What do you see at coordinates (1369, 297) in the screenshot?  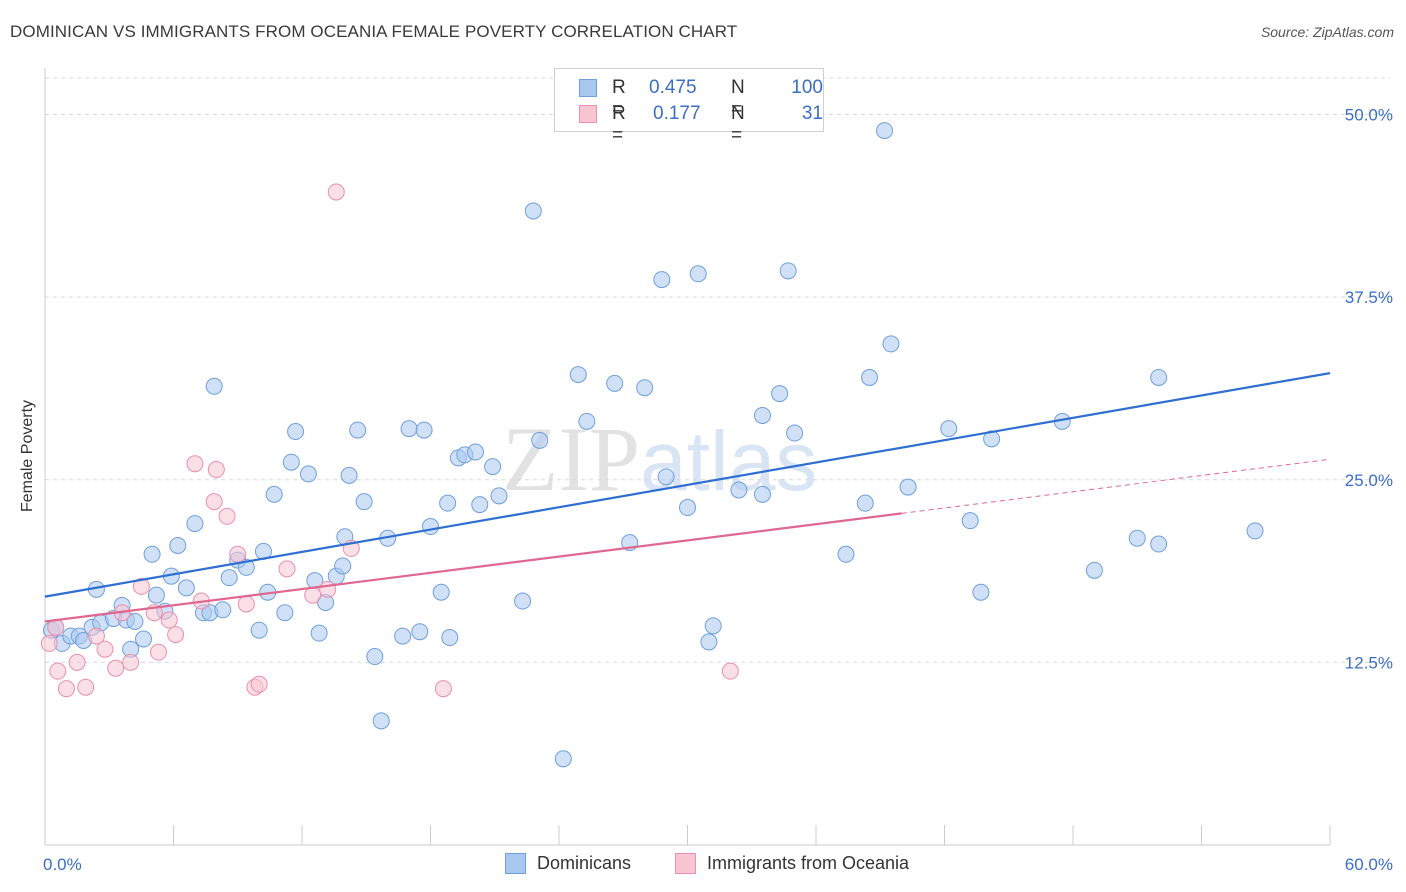 I see `y-tick-label: 37.5%` at bounding box center [1369, 297].